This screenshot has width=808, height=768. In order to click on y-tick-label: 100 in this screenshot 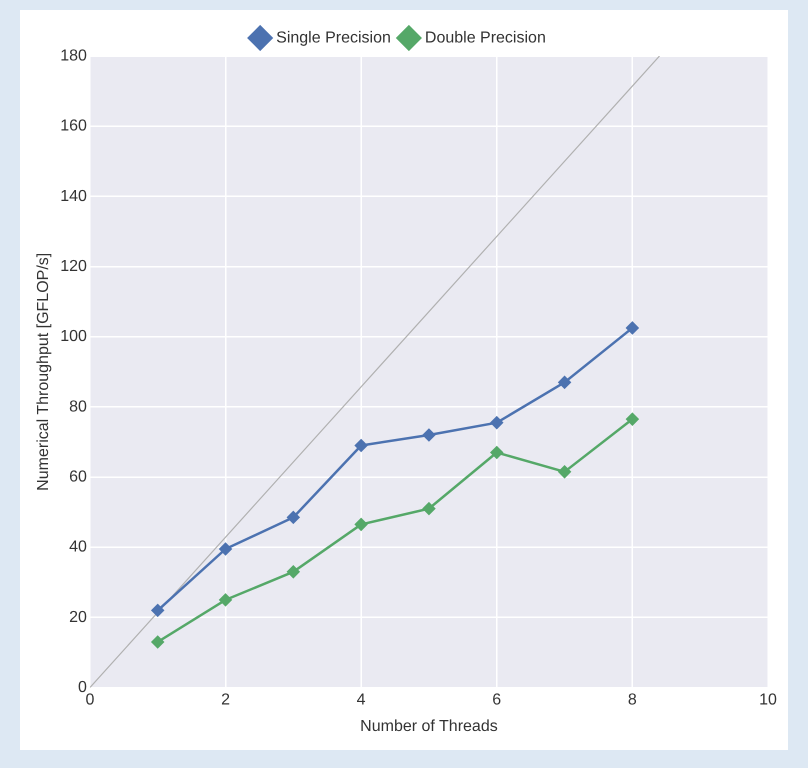, I will do `click(73, 337)`.